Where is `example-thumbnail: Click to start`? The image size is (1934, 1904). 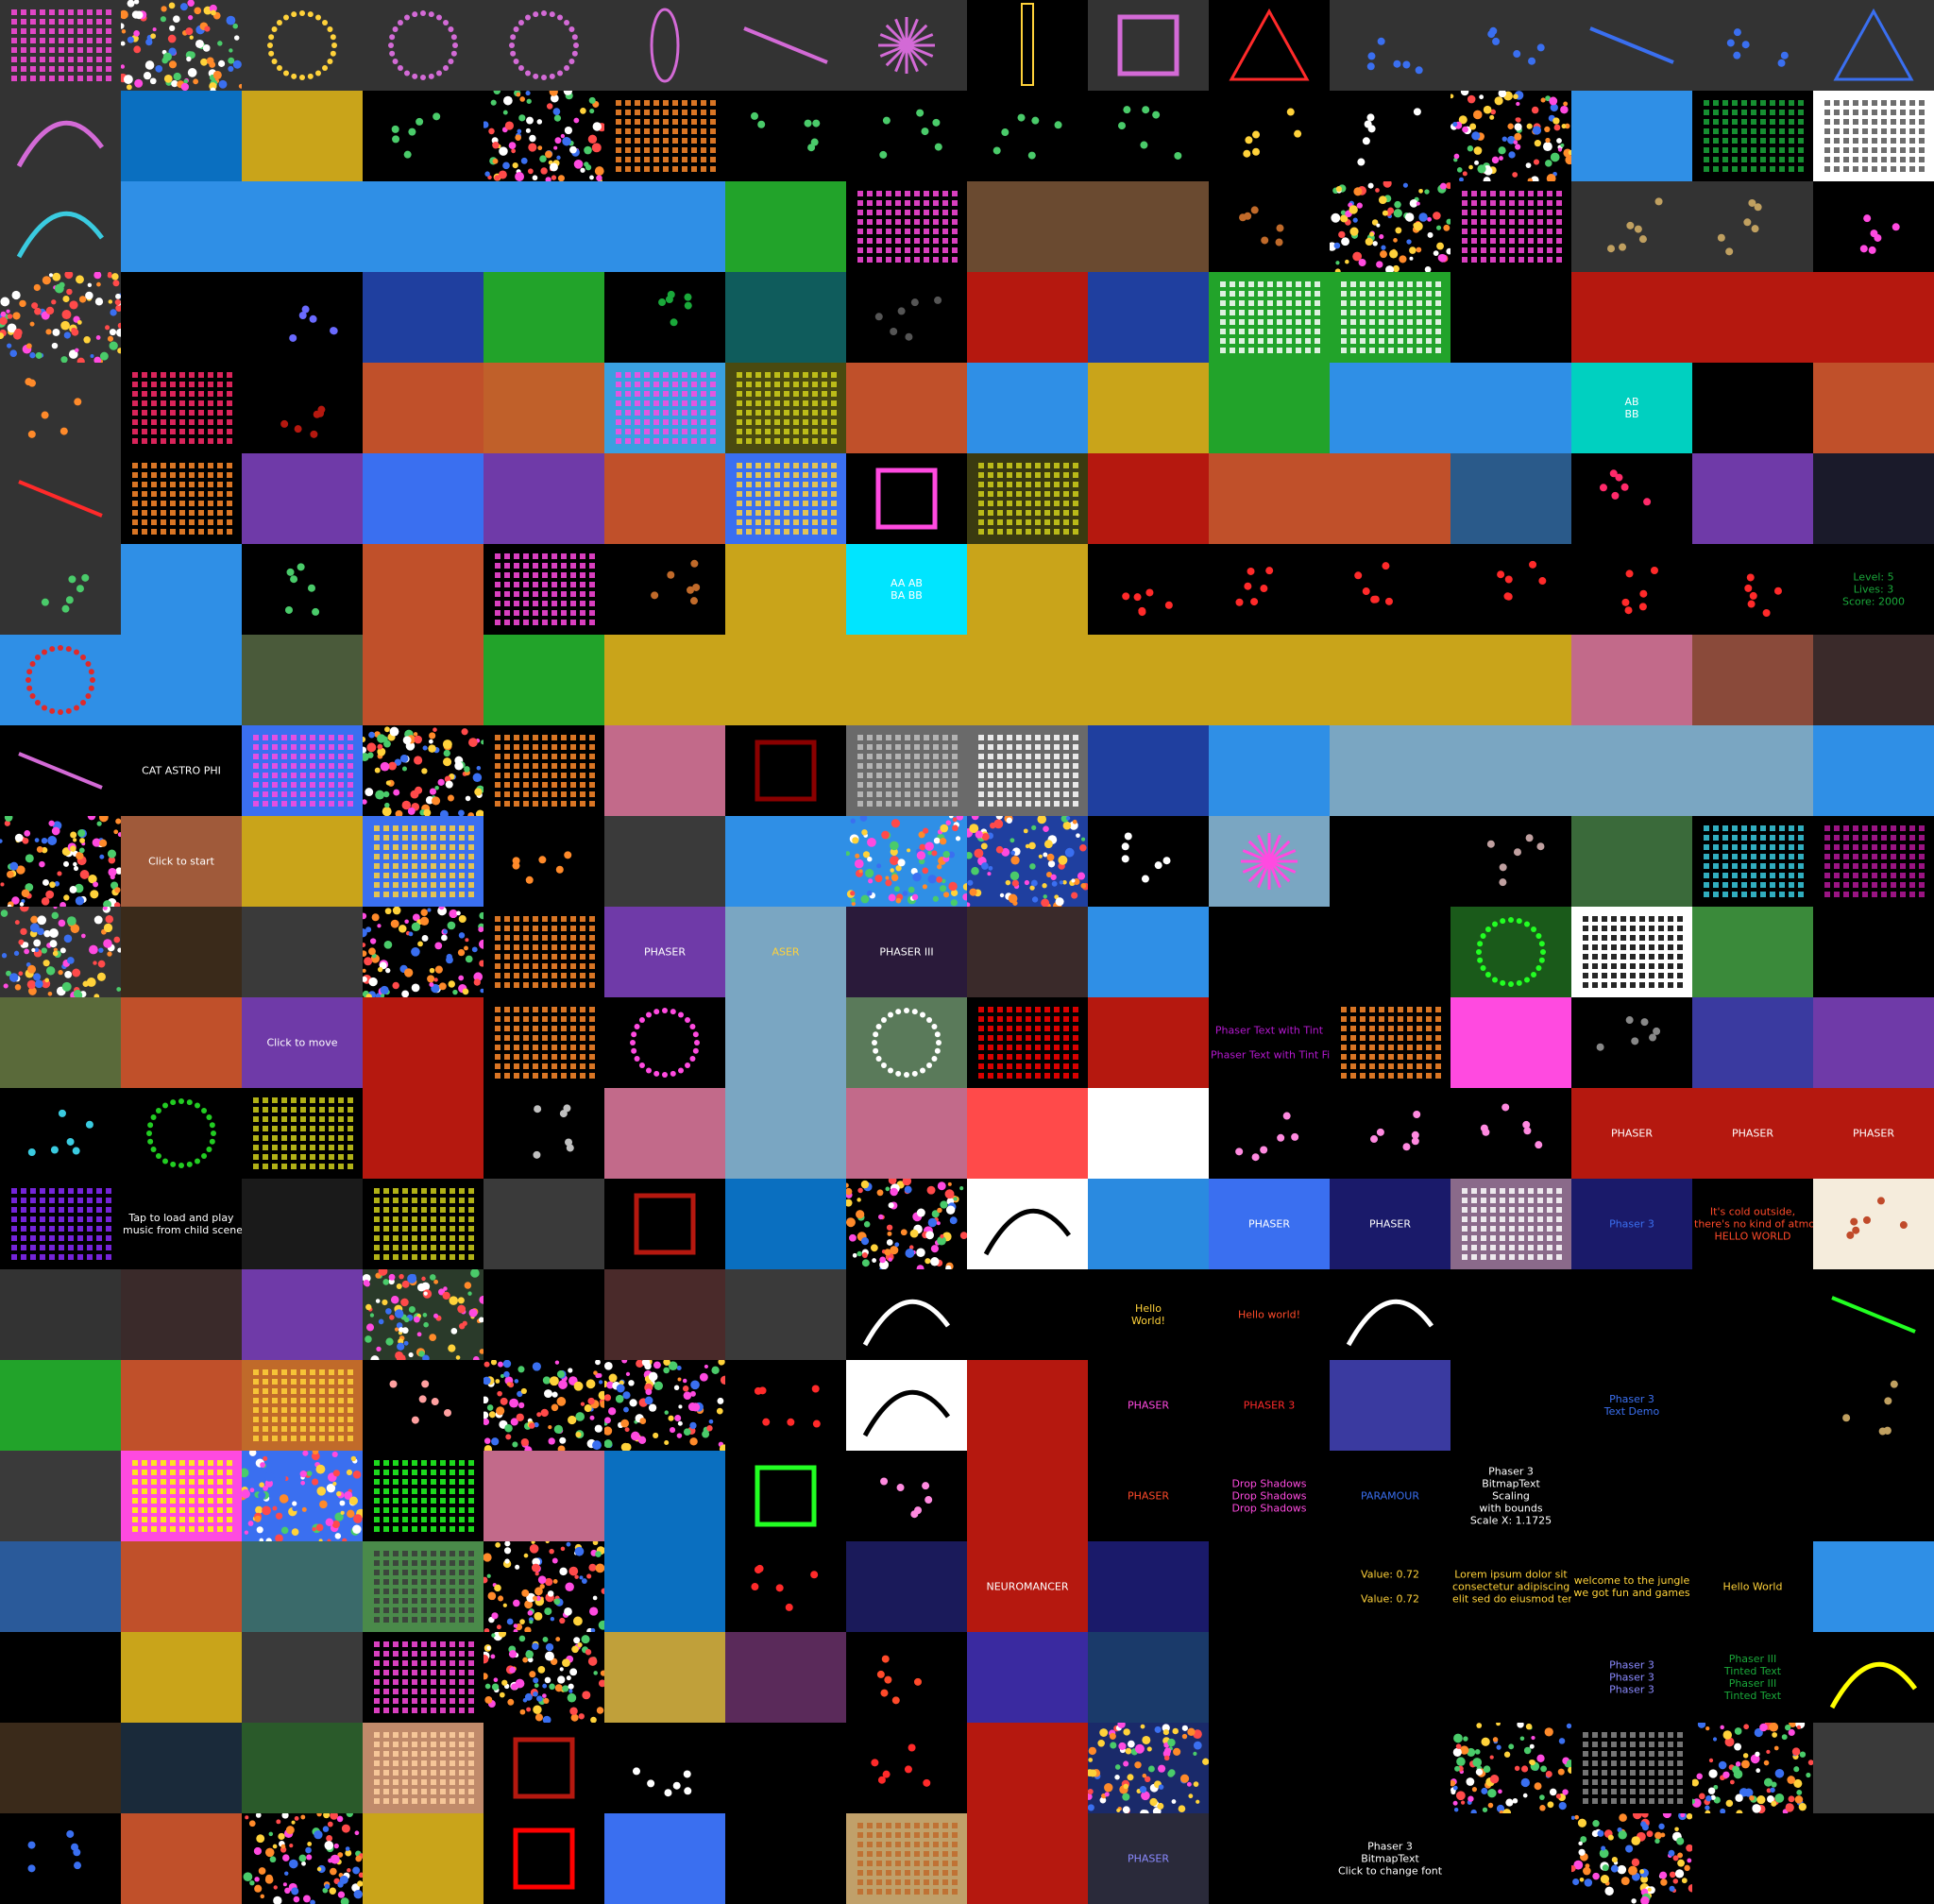
example-thumbnail: Click to start is located at coordinates (181, 861).